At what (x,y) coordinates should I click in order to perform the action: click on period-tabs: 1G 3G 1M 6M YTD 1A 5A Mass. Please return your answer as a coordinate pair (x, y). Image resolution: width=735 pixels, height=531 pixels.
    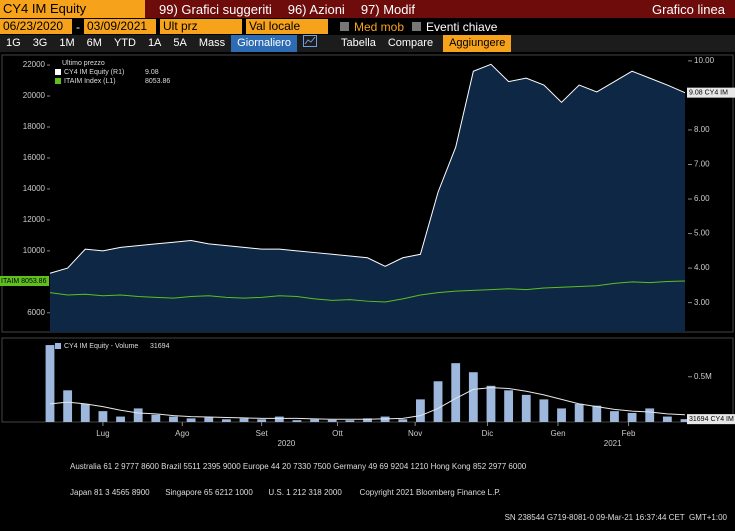
    Looking at the image, I should click on (115, 43).